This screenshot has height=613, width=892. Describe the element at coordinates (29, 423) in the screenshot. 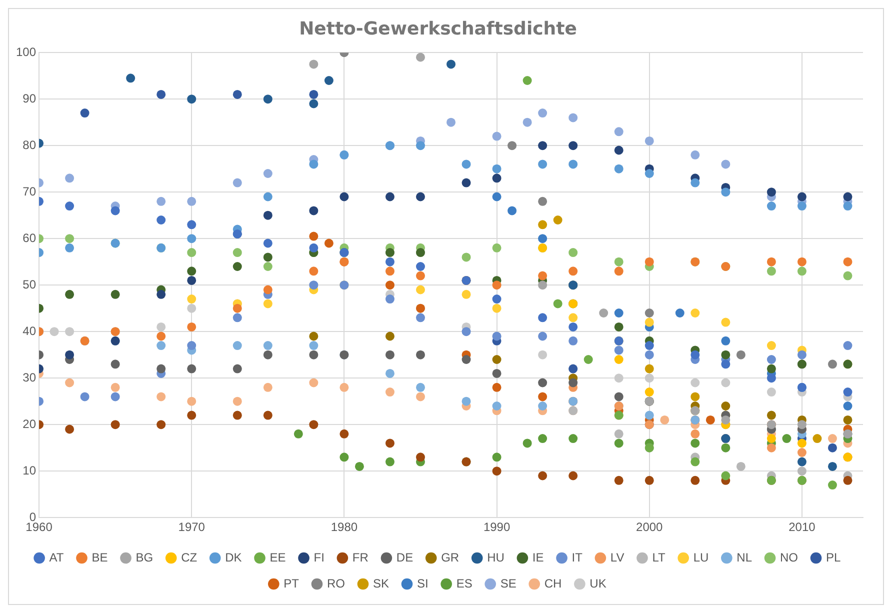

I see `y-tick-label: 20` at that location.